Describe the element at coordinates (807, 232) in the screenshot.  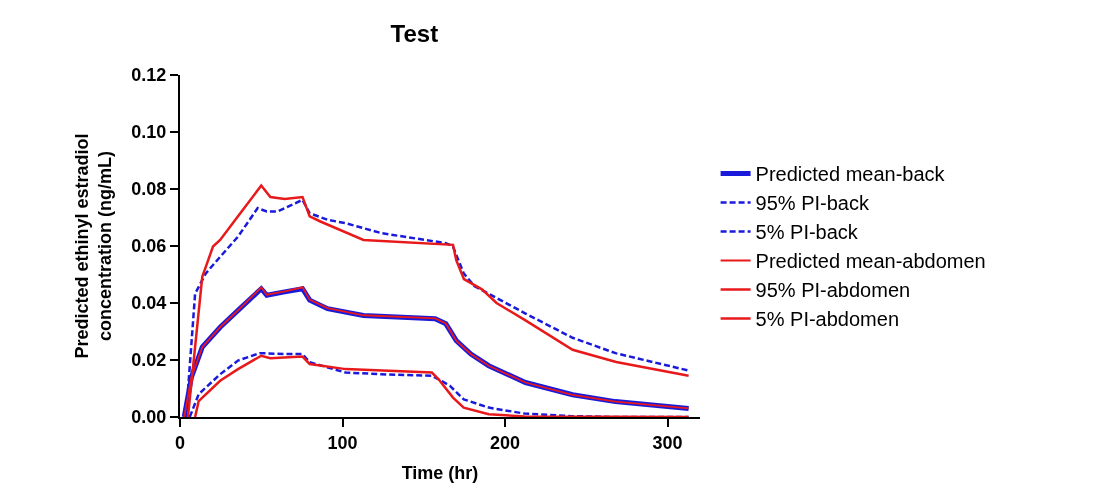
I see `legend-label: 5% PI-back` at that location.